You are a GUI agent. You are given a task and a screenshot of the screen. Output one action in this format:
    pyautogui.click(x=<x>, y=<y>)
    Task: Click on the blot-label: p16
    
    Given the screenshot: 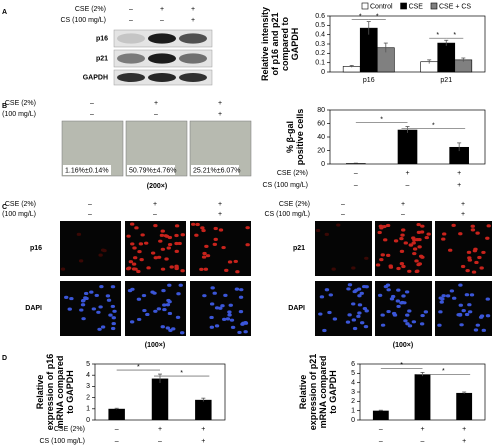 What is the action you would take?
    pyautogui.click(x=102, y=38)
    